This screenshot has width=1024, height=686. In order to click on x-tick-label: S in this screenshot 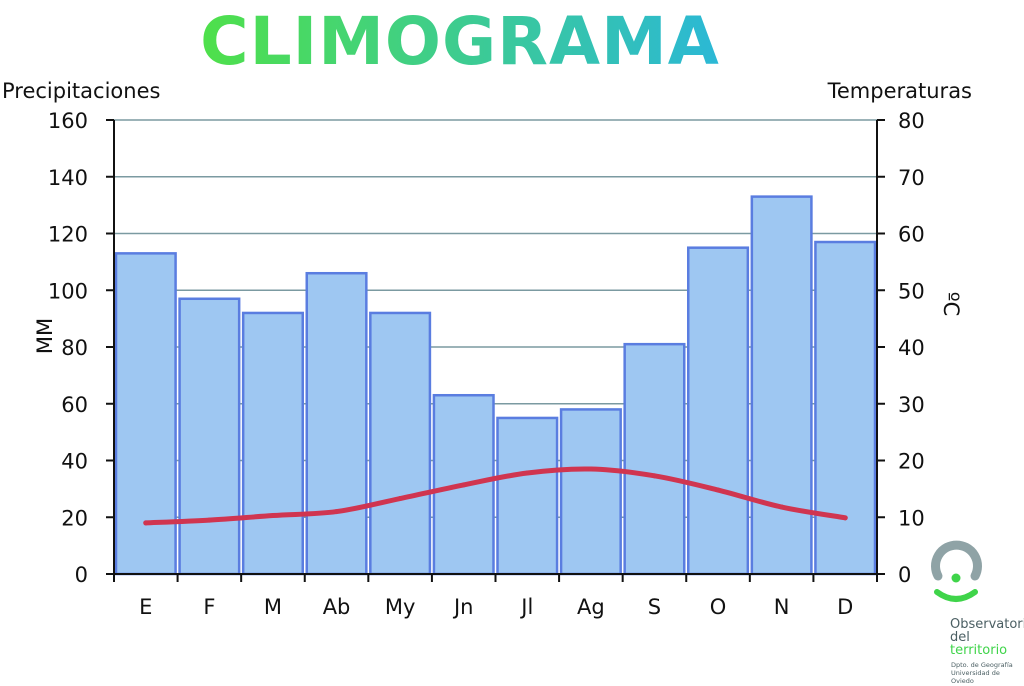, I will do `click(654, 607)`.